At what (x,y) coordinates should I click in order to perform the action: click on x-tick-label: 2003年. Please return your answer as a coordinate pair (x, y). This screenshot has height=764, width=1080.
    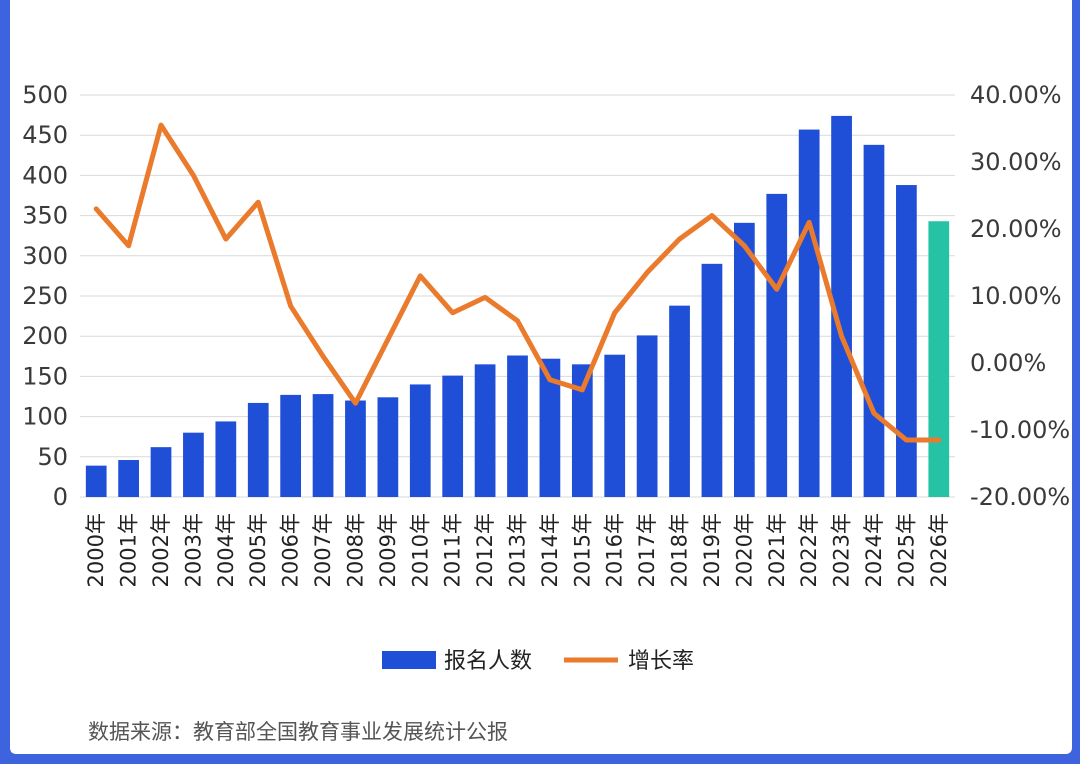
    Looking at the image, I should click on (193, 550).